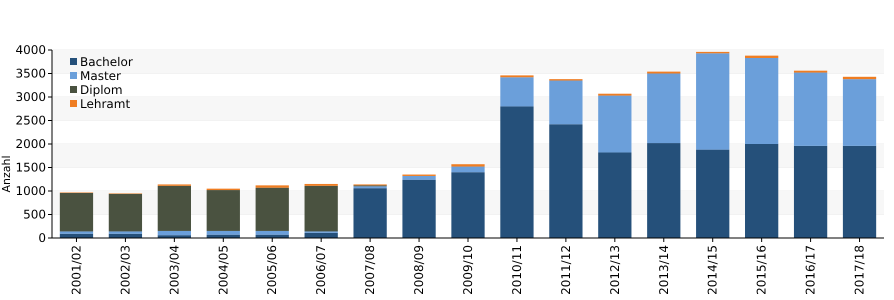 Image resolution: width=894 pixels, height=300 pixels. I want to click on x-tick-label: 2007/08, so click(370, 270).